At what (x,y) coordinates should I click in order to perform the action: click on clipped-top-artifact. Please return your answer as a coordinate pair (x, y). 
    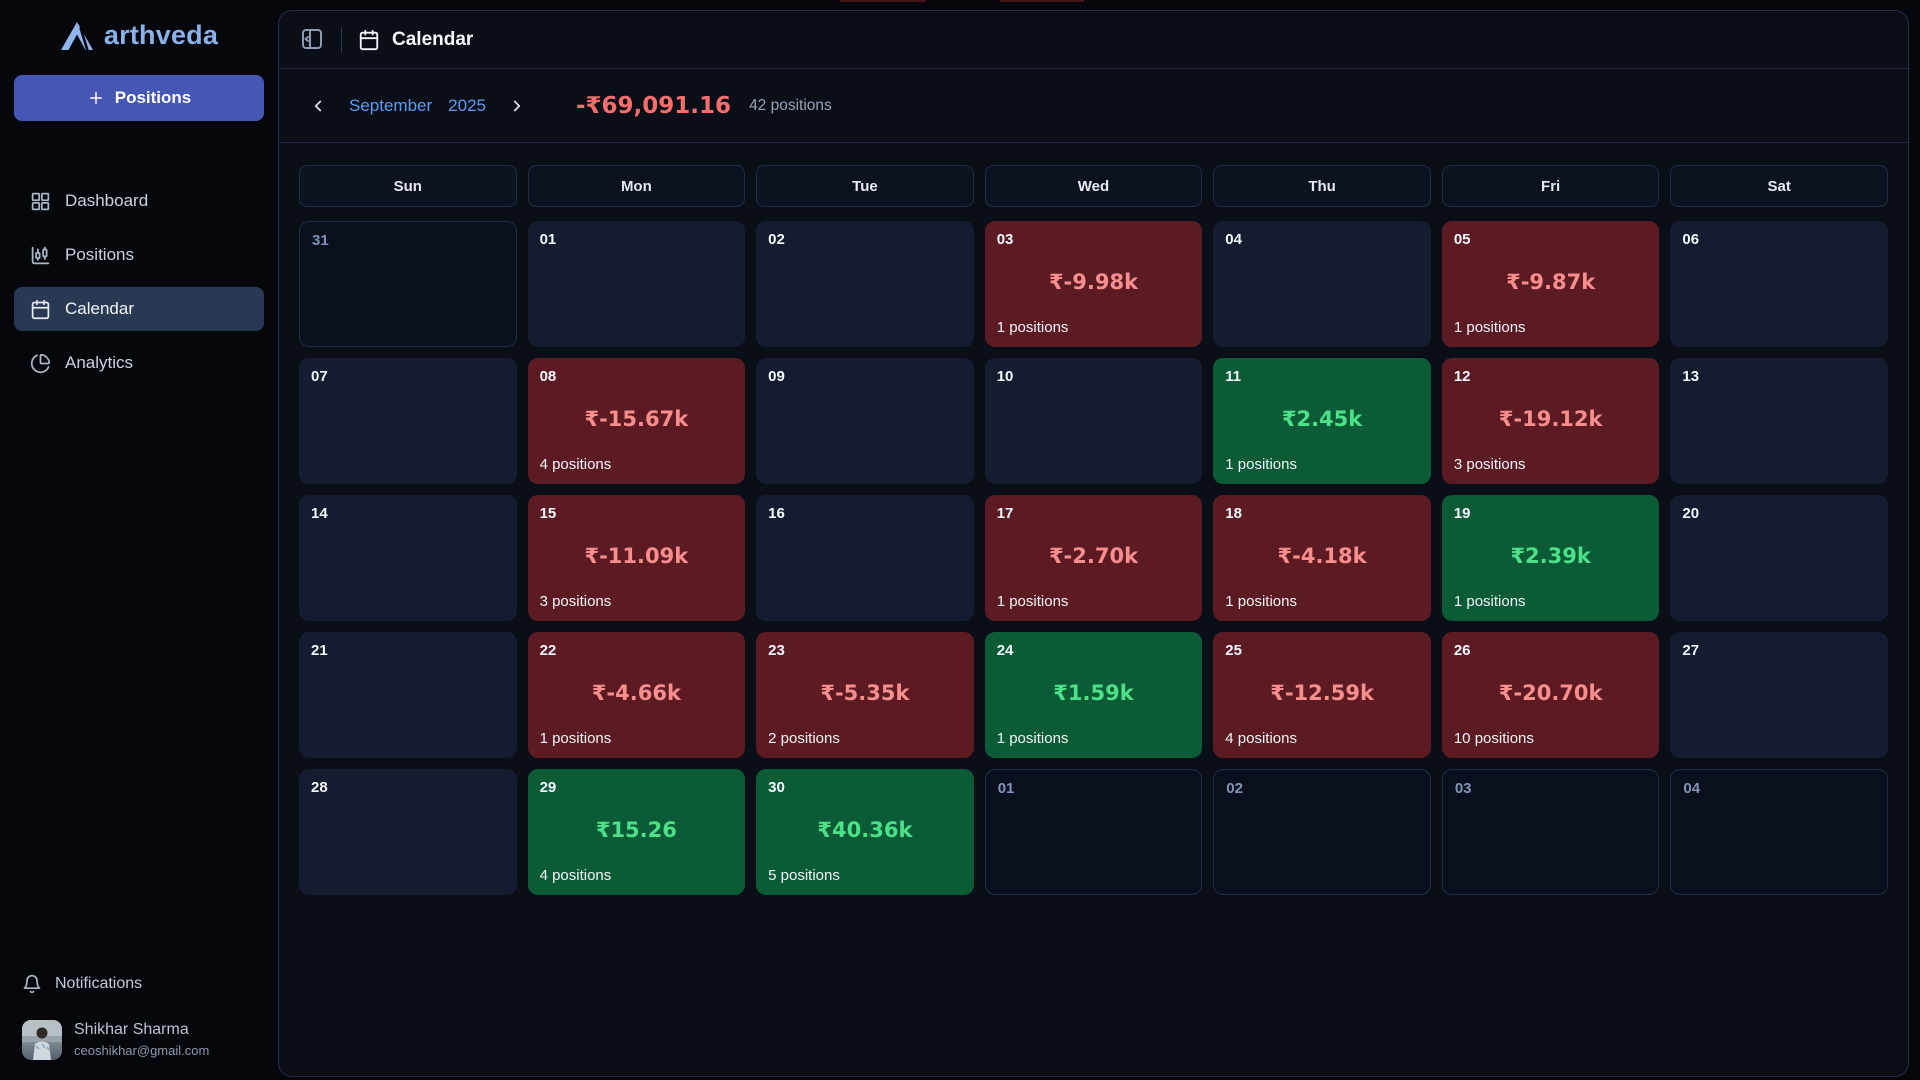
    Looking at the image, I should click on (883, 1).